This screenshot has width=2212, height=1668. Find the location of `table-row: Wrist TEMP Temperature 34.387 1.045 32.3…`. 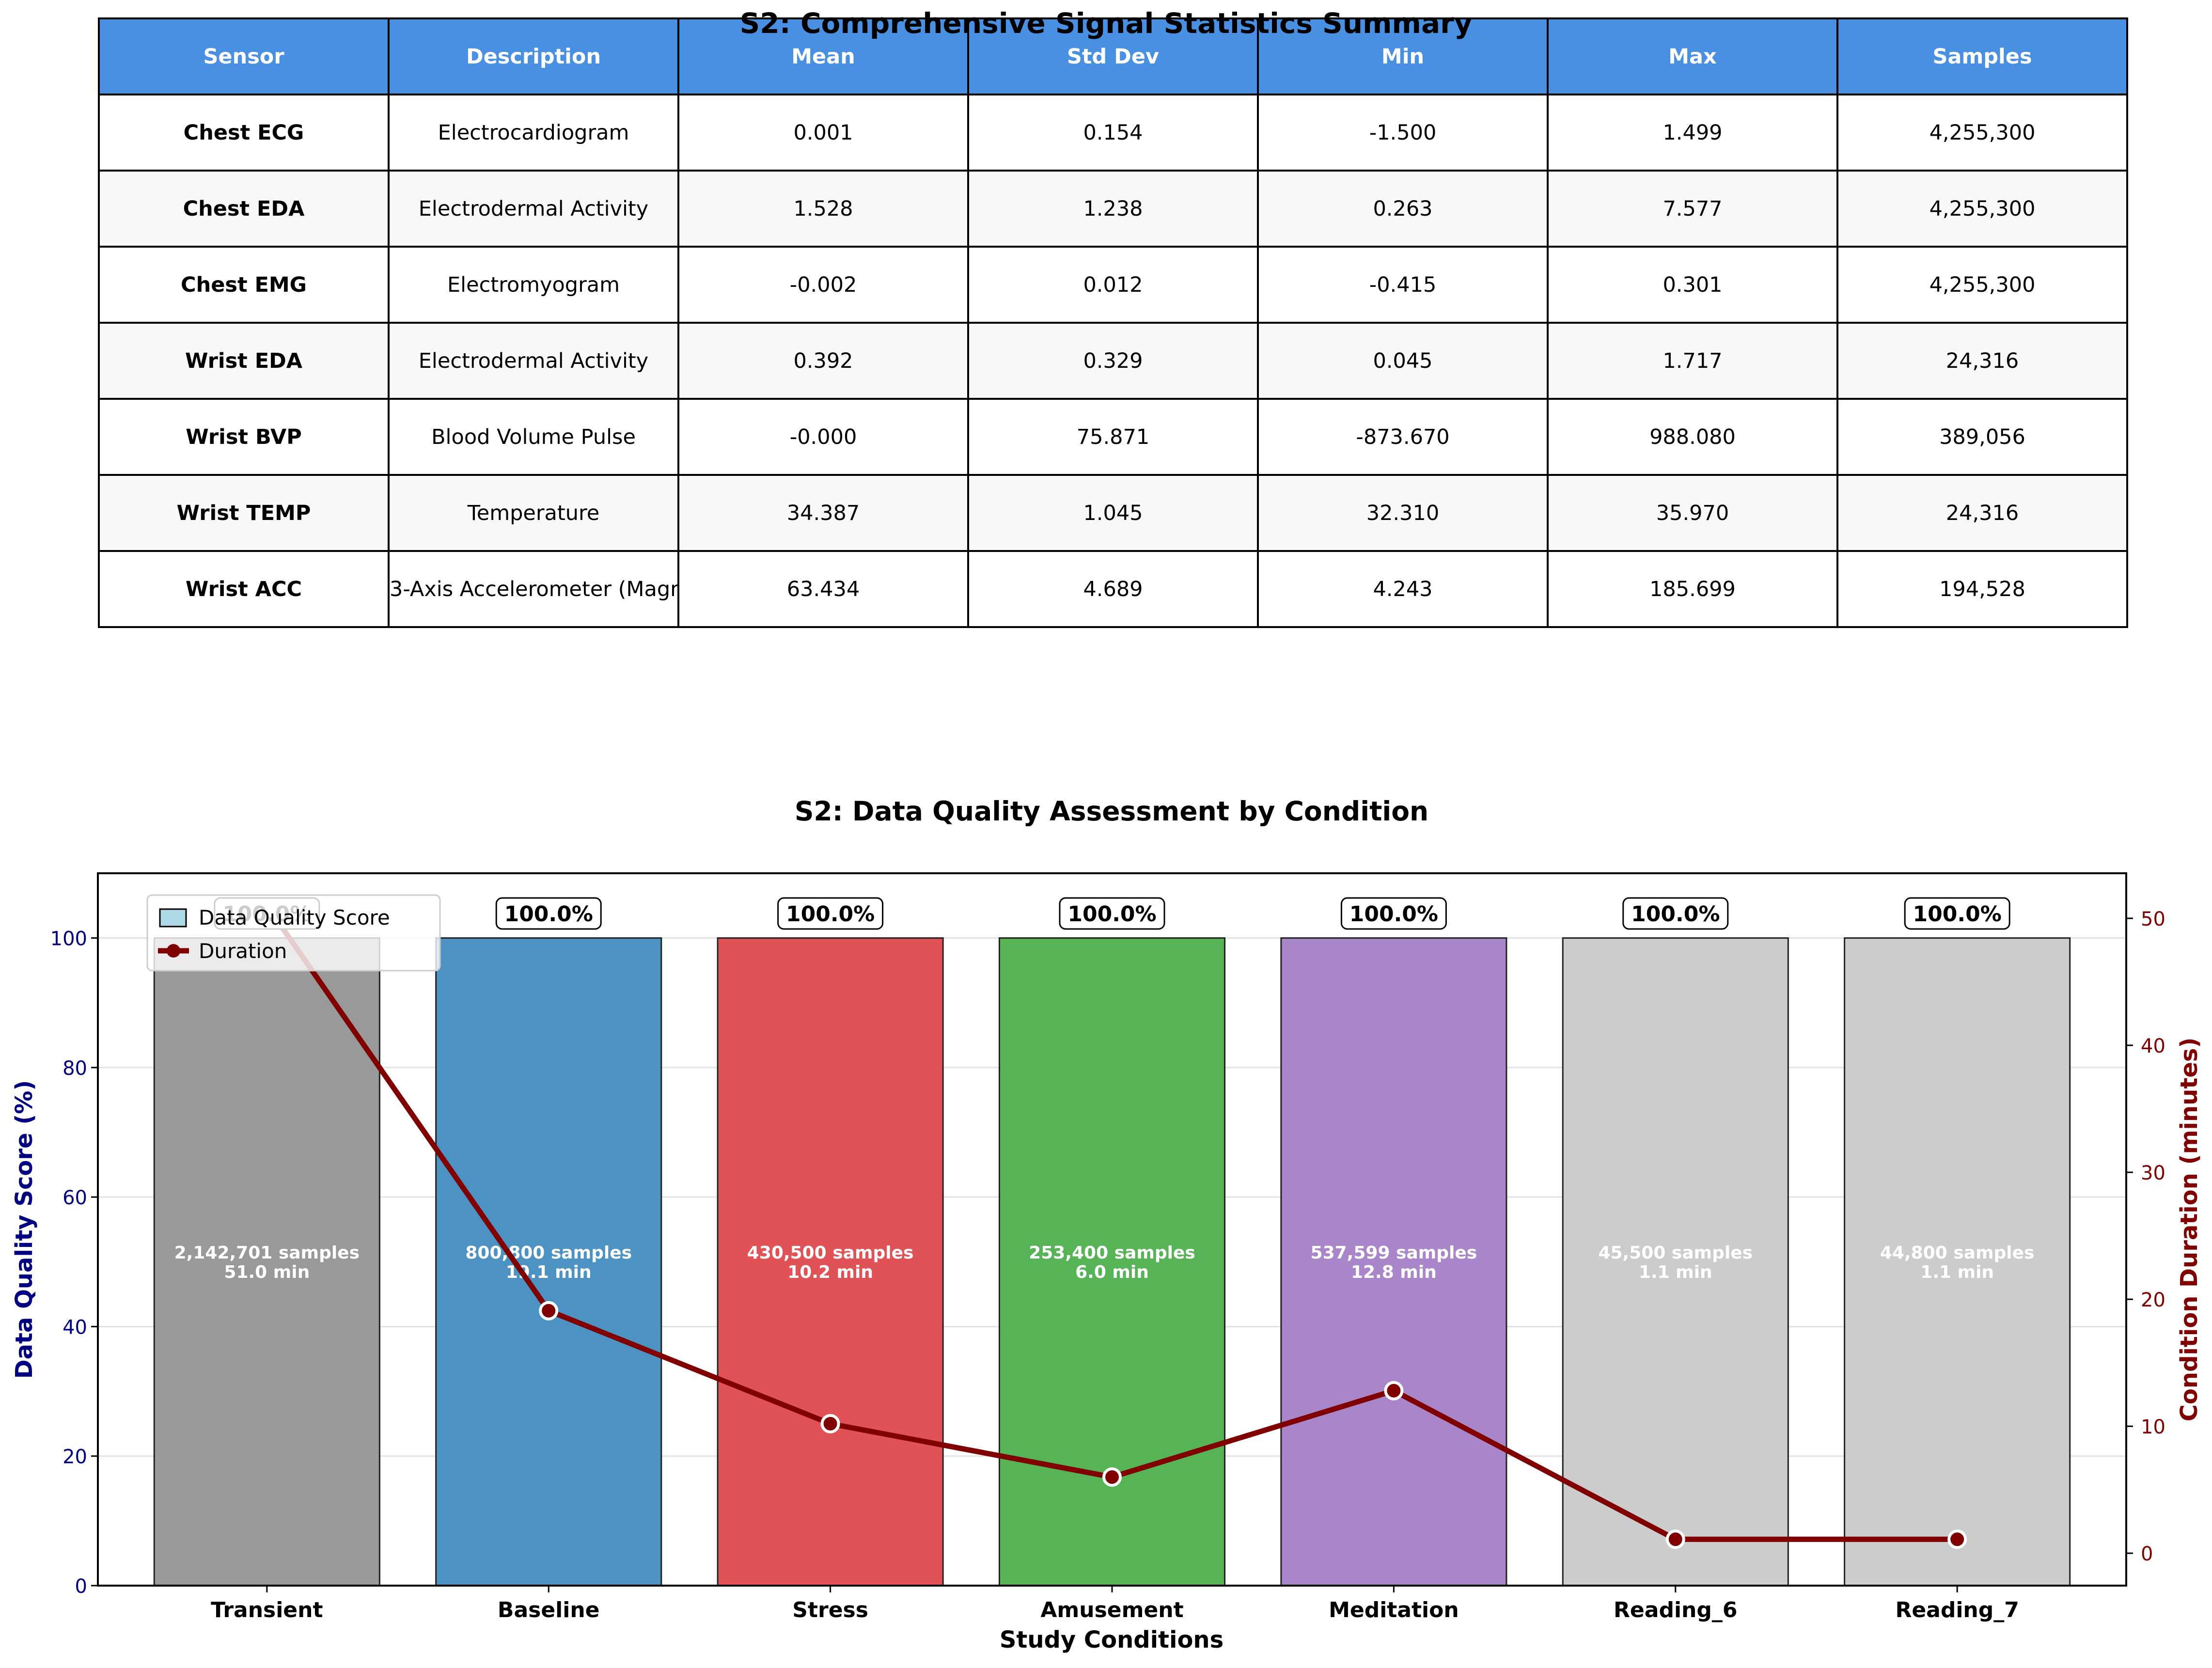

table-row: Wrist TEMP Temperature 34.387 1.045 32.3… is located at coordinates (1113, 513).